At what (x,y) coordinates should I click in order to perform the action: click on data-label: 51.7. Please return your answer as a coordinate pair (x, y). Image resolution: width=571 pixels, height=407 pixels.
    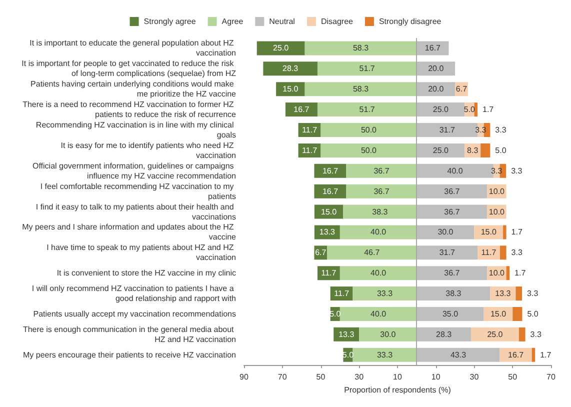
    Looking at the image, I should click on (367, 109).